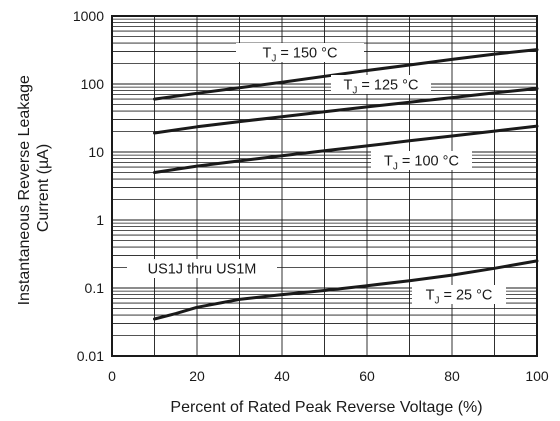  I want to click on curve-label-4: US1J thru US1M, so click(202, 270).